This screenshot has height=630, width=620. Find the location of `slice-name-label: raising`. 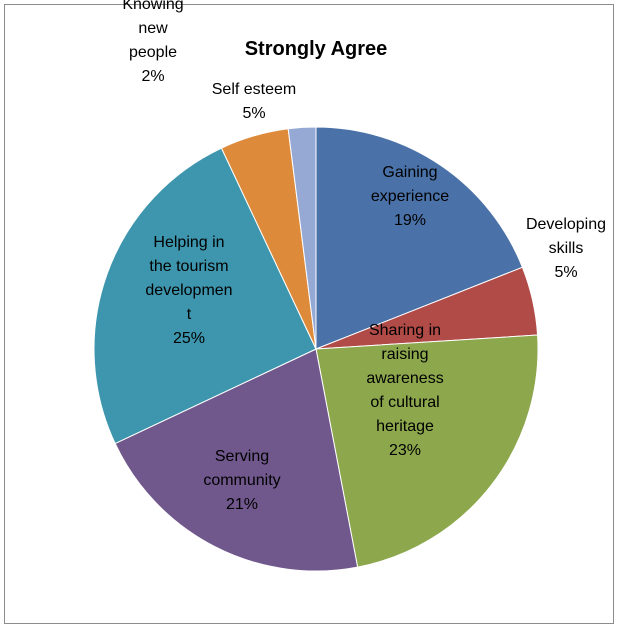

slice-name-label: raising is located at coordinates (404, 354).